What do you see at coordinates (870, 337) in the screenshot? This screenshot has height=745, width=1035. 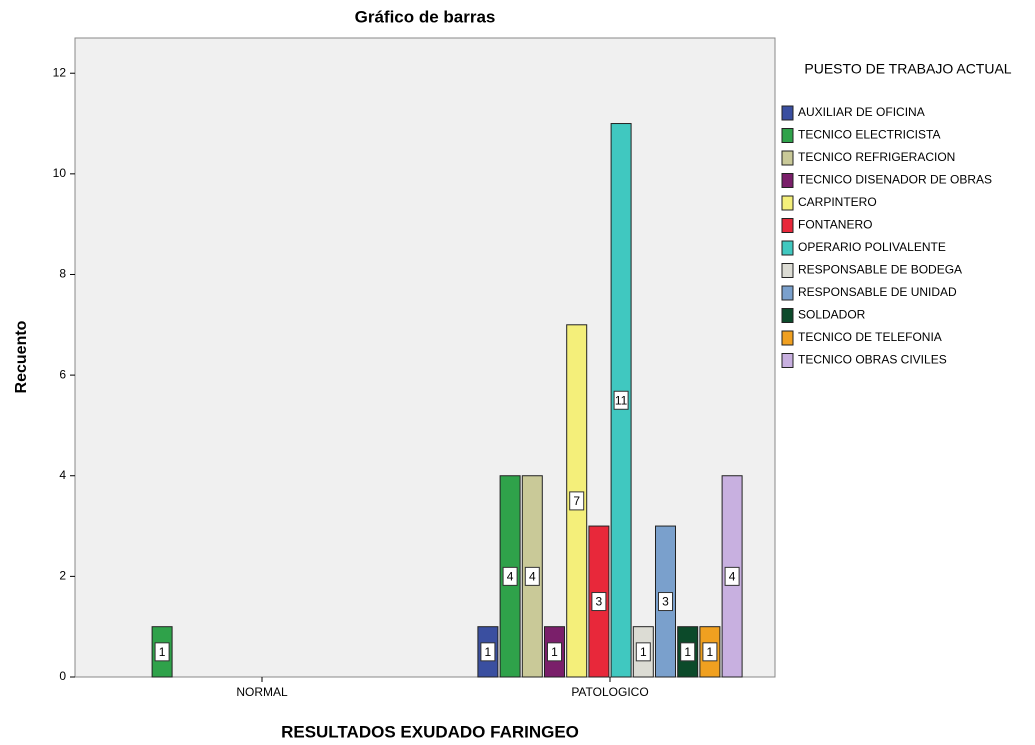 I see `legend-label: TECNICO DE TELEFONIA` at bounding box center [870, 337].